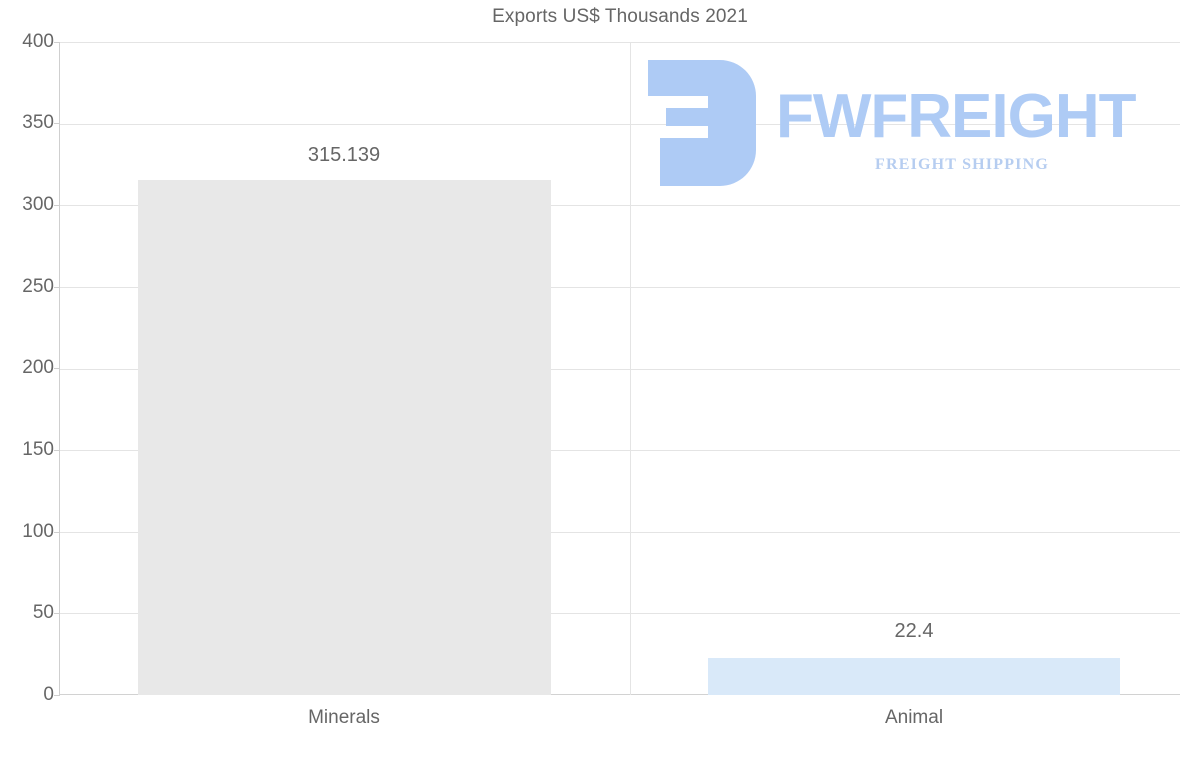  What do you see at coordinates (38, 286) in the screenshot?
I see `y-tick-label-250: 250` at bounding box center [38, 286].